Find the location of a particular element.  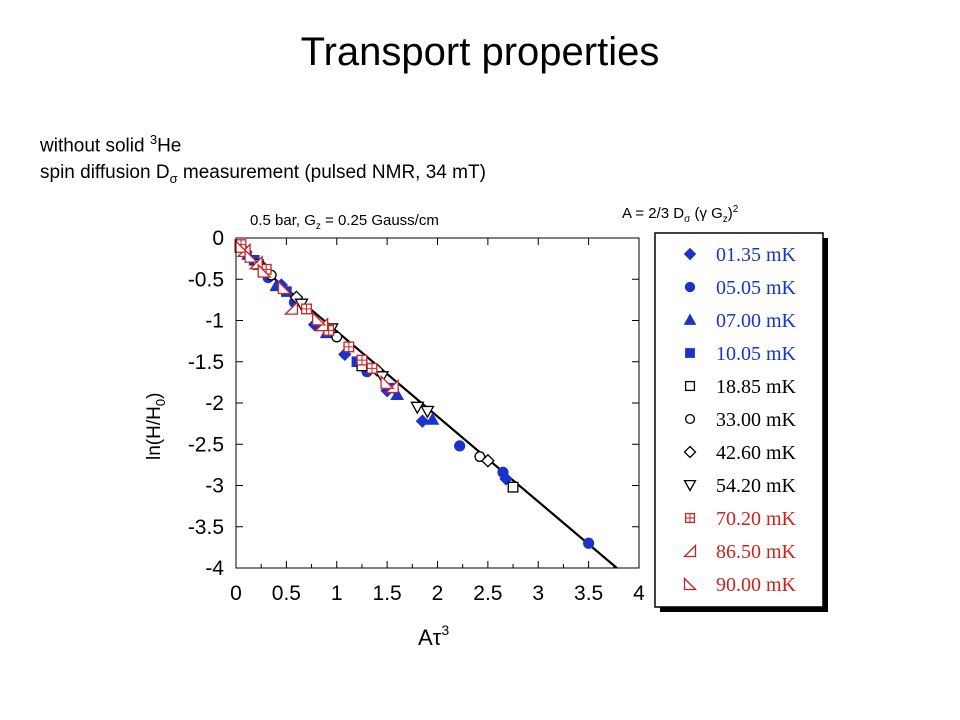

y-axis-label-main: ln(H/H is located at coordinates (154, 433).